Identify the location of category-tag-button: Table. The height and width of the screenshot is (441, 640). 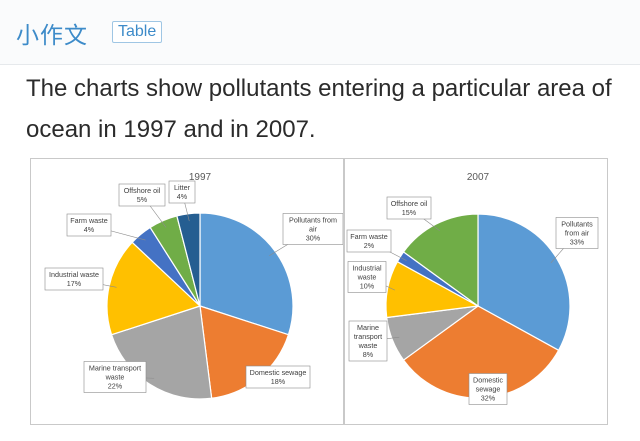
(137, 32).